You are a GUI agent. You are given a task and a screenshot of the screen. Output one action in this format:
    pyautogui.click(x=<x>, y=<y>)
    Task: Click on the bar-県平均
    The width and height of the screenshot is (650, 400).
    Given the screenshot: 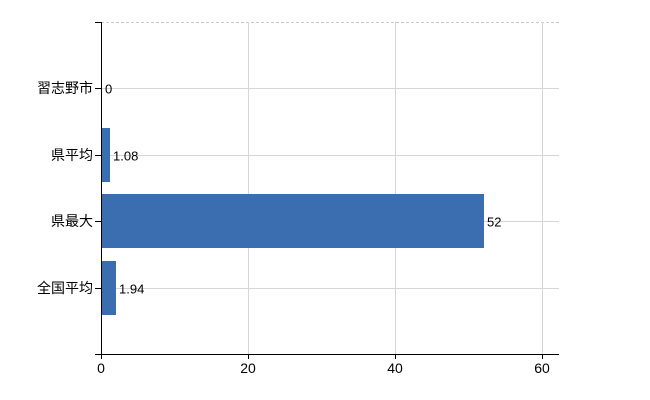 What is the action you would take?
    pyautogui.click(x=106, y=155)
    